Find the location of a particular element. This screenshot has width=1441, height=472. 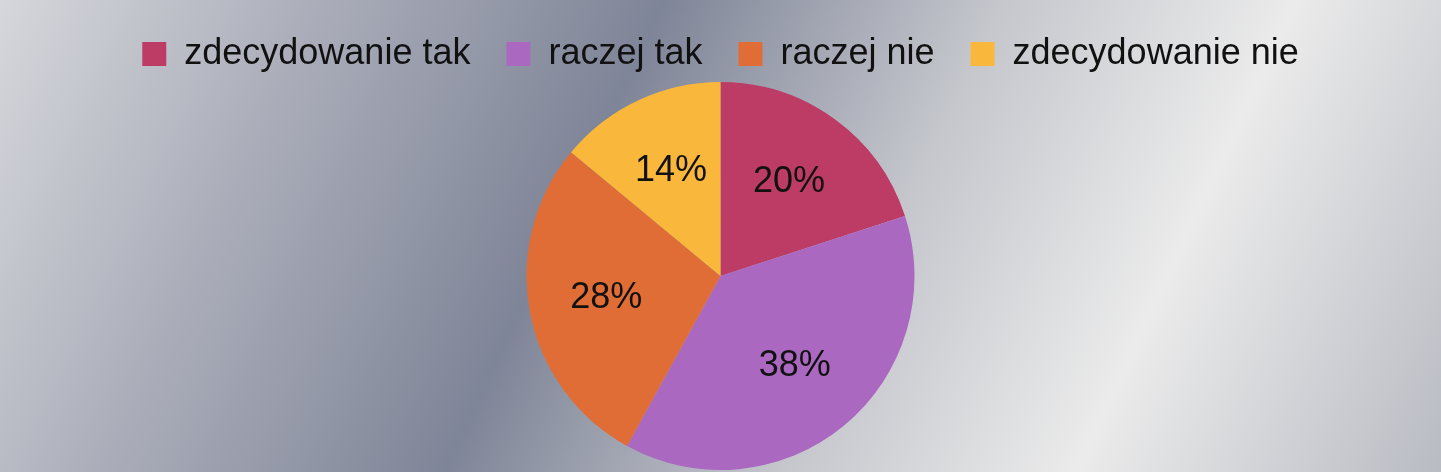

data-label: 20% is located at coordinates (788, 179).